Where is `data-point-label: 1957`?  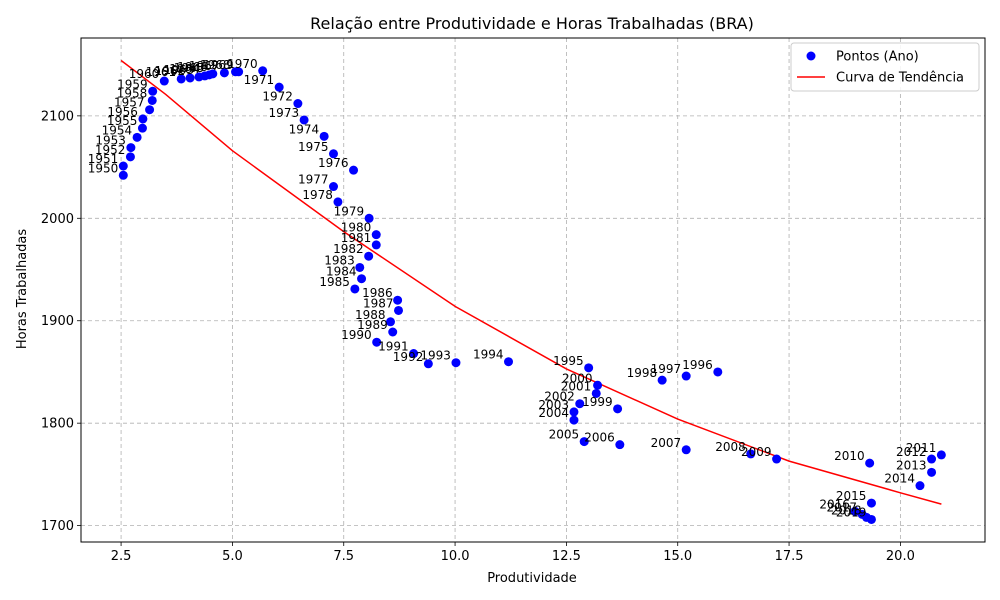 data-point-label: 1957 is located at coordinates (129, 103).